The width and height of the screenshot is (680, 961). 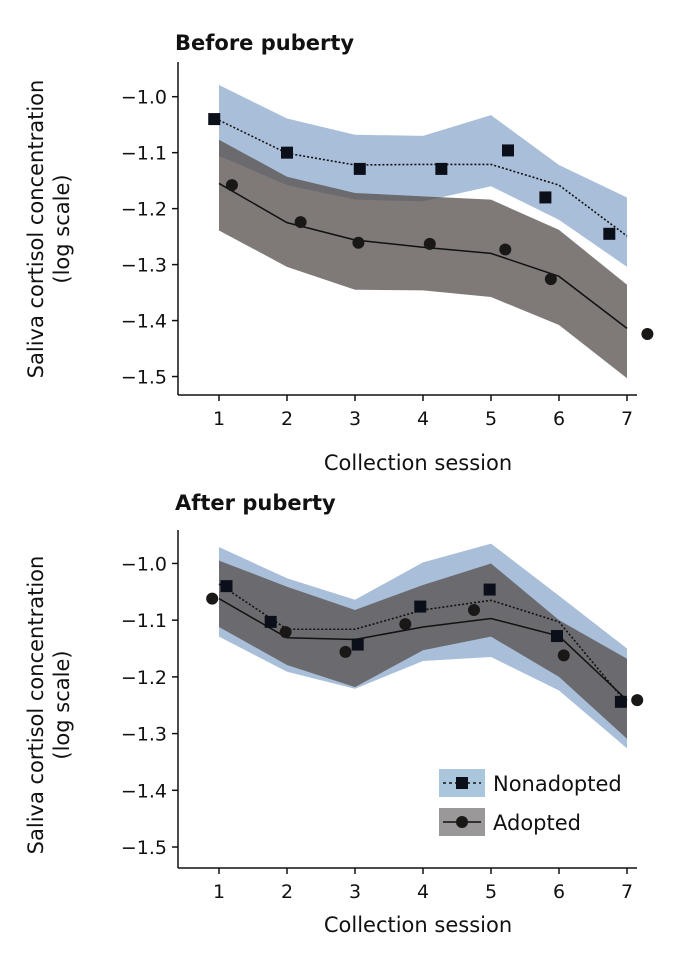 I want to click on circle-marker-icon, so click(x=462, y=822).